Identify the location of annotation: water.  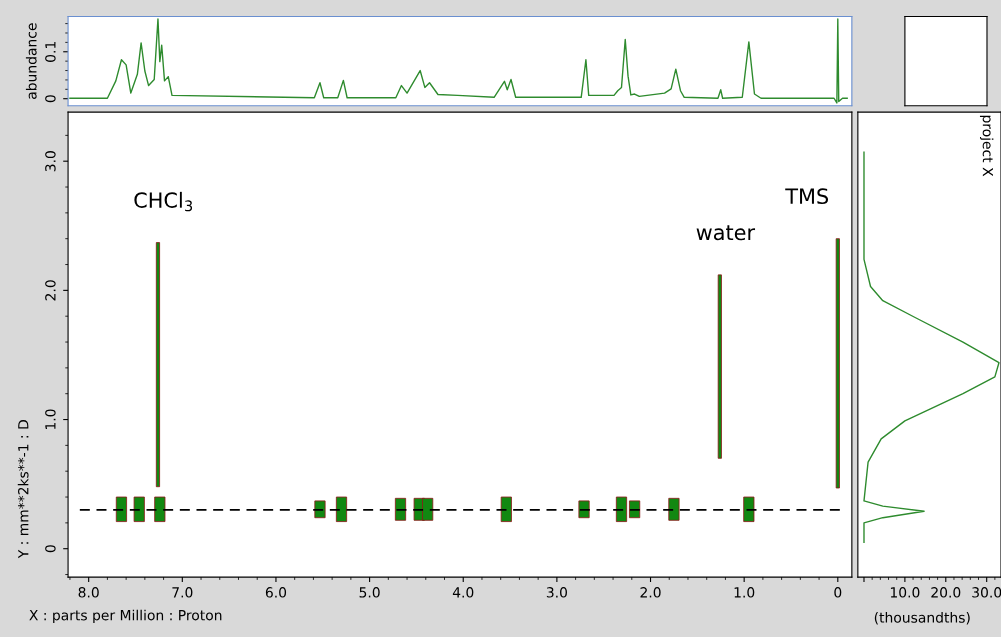
(726, 233).